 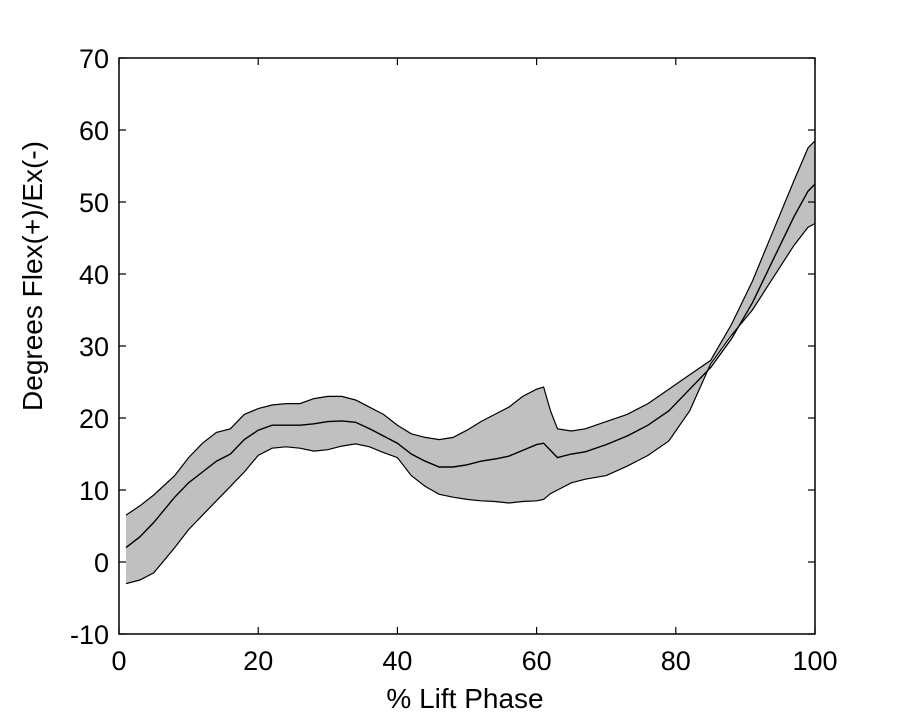 I want to click on y-tick-label: 70, so click(x=94, y=59).